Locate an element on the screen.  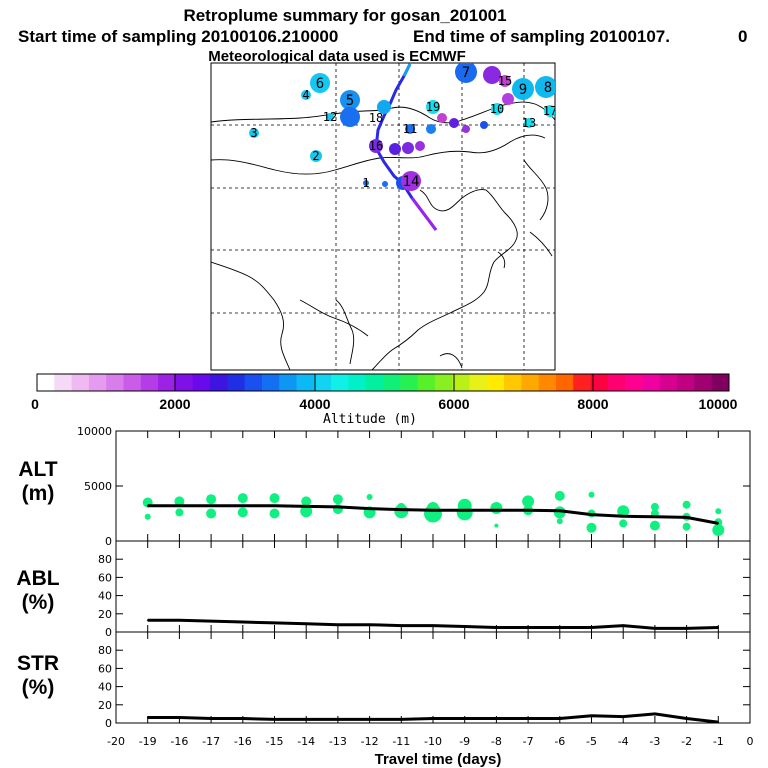
map-label: 13 is located at coordinates (529, 123).